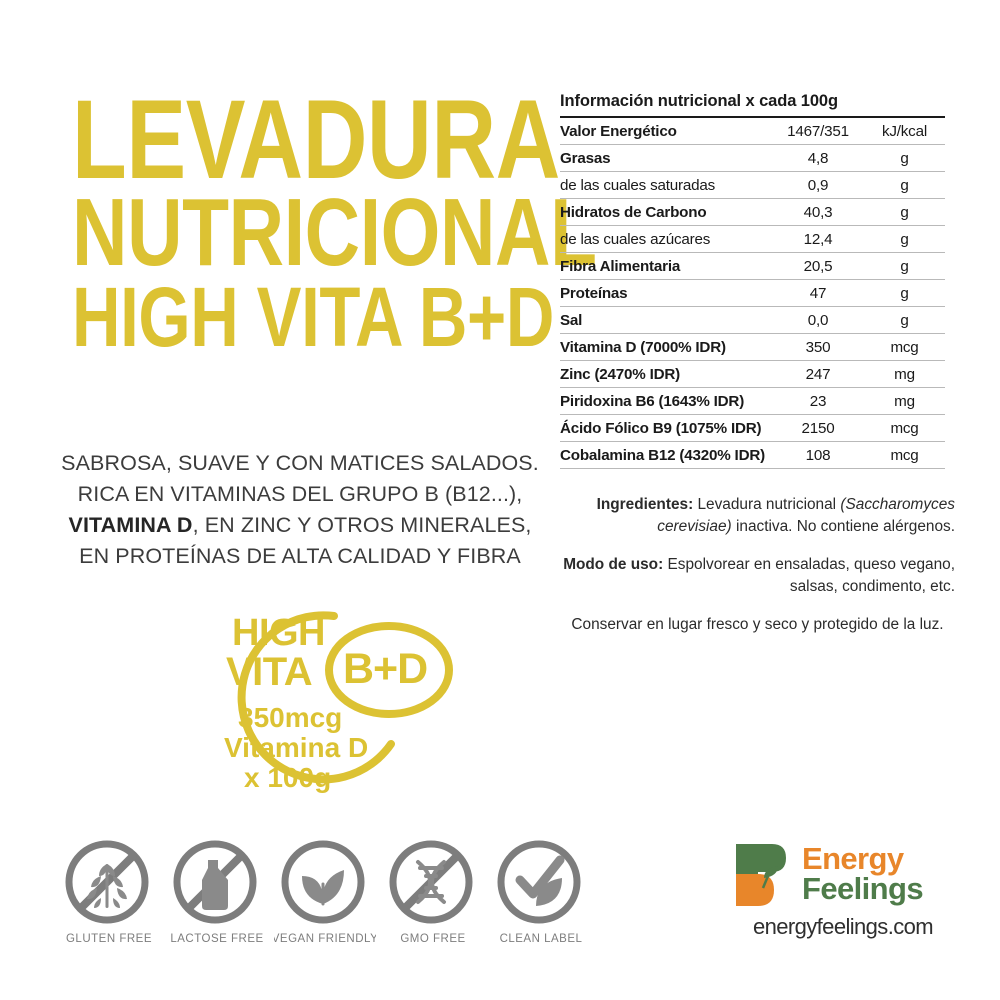 This screenshot has height=1000, width=1000. What do you see at coordinates (130, 524) in the screenshot?
I see `description-highlight: VITAMINA D` at bounding box center [130, 524].